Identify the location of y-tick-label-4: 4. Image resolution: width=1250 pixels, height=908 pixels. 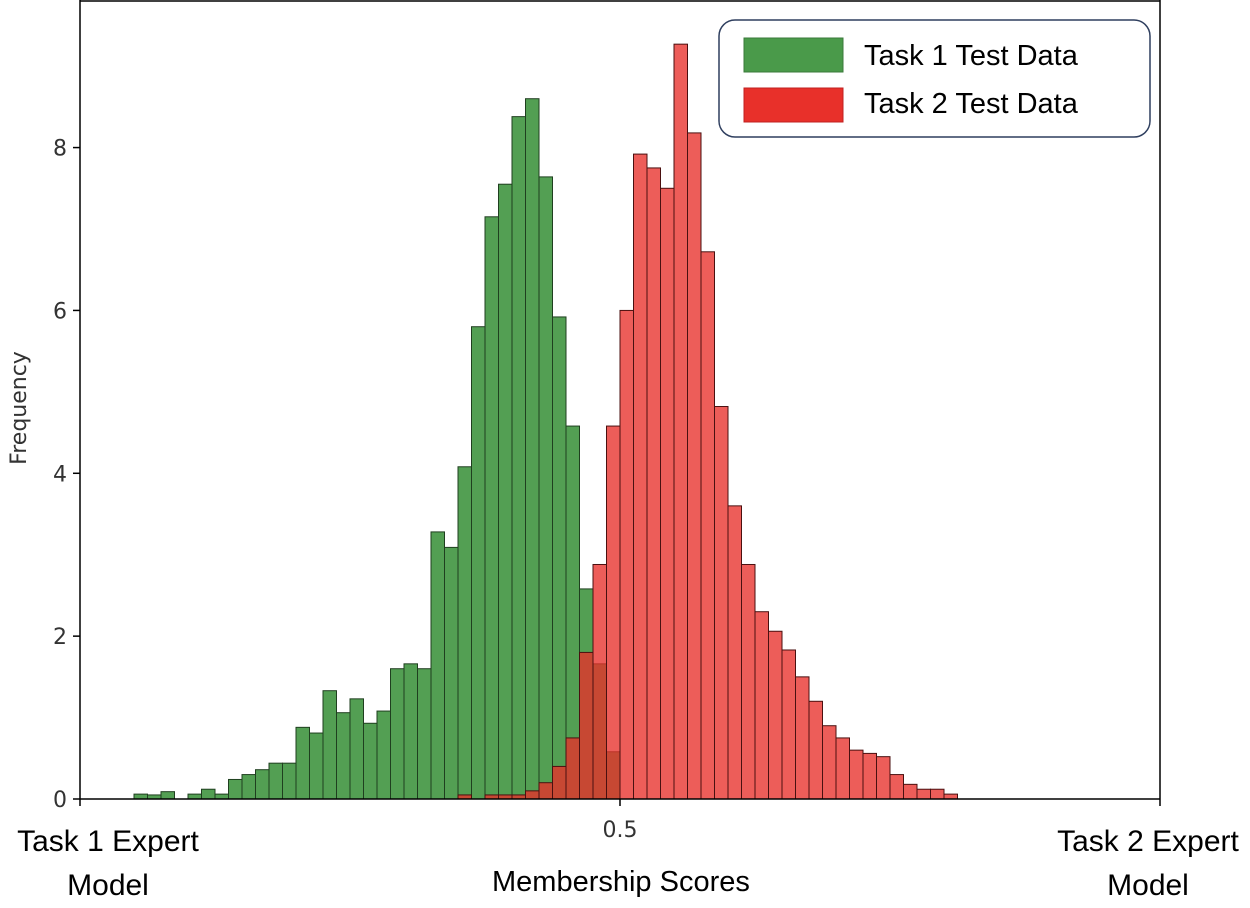
(60, 474).